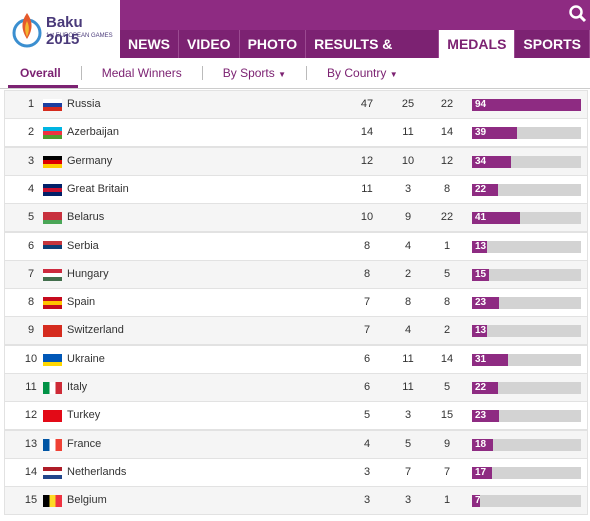 This screenshot has height=521, width=590. What do you see at coordinates (81, 302) in the screenshot?
I see `country-name: Spain` at bounding box center [81, 302].